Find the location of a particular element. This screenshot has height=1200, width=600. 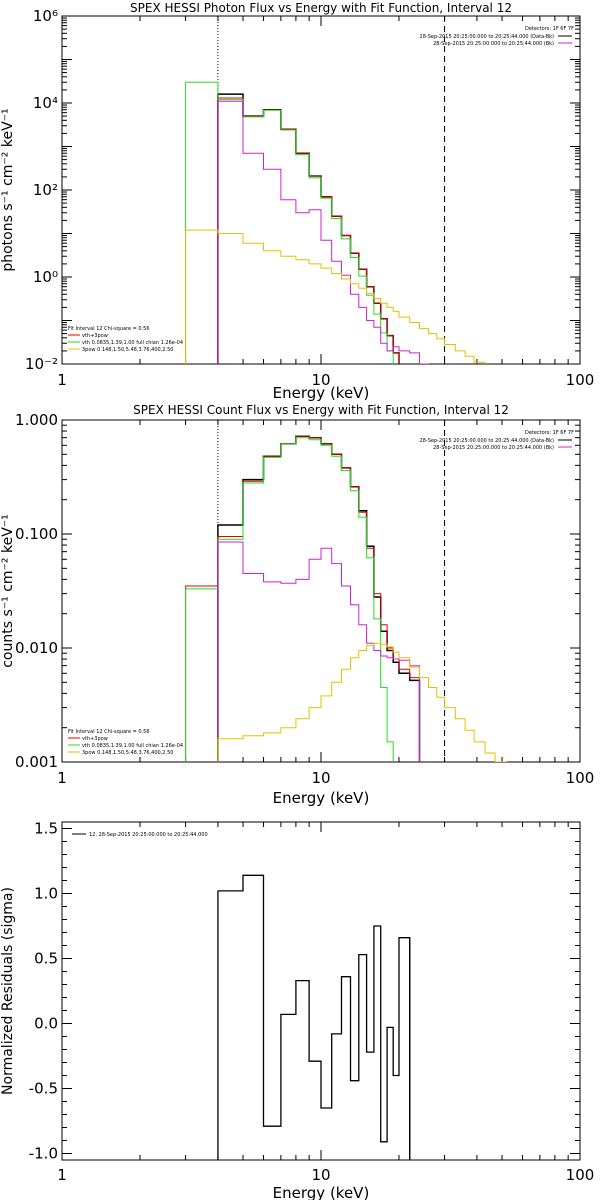

y-tick-label: 1.0 is located at coordinates (46, 894).